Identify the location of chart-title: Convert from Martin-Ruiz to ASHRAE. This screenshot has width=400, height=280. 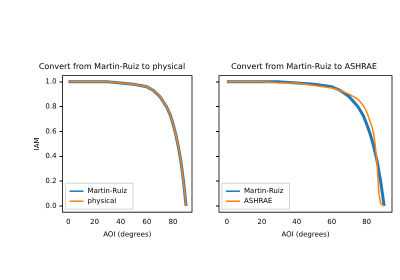
(304, 66).